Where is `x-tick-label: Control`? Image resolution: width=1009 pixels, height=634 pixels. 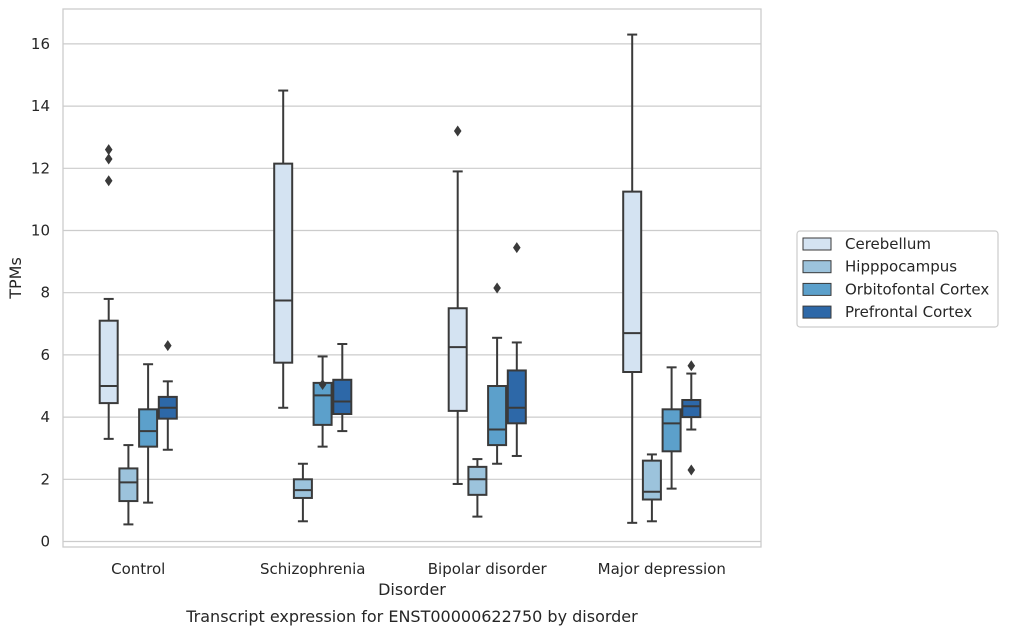 x-tick-label: Control is located at coordinates (138, 569).